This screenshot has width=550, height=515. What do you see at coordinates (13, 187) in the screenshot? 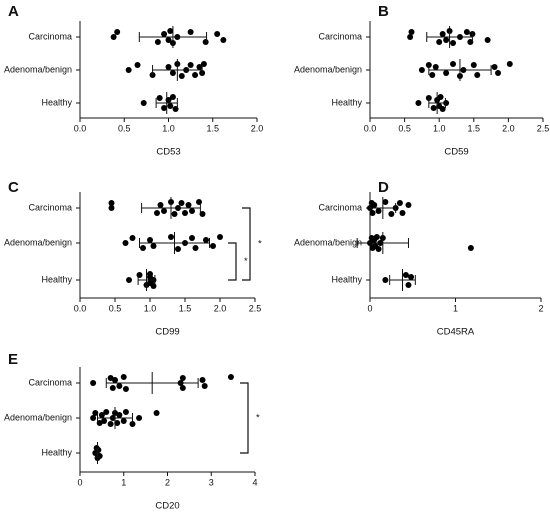
I see `panel-letter: C` at bounding box center [13, 187].